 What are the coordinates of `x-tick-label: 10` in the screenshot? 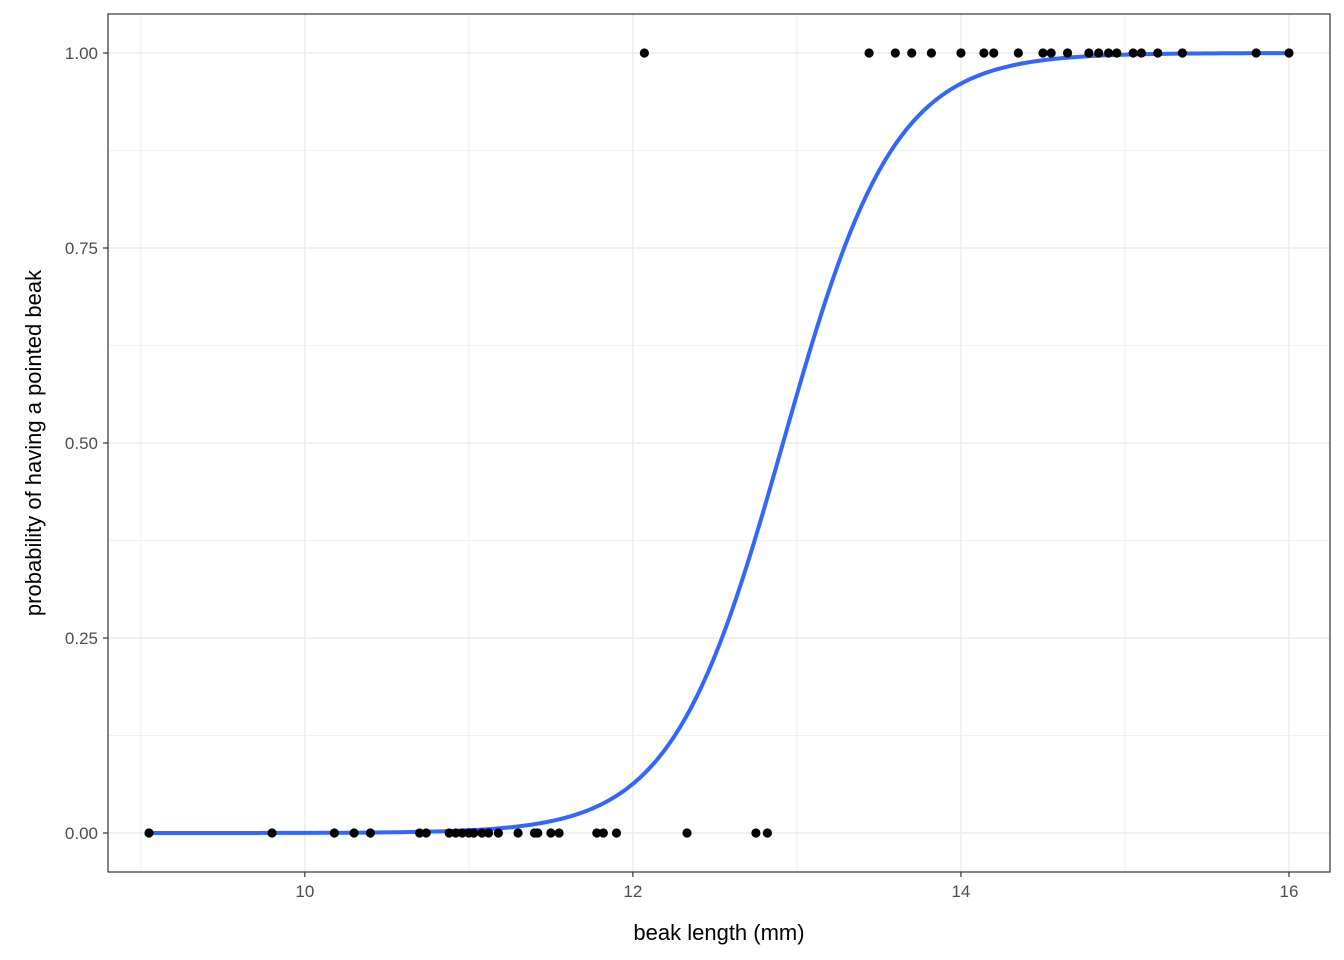 It's located at (304, 891).